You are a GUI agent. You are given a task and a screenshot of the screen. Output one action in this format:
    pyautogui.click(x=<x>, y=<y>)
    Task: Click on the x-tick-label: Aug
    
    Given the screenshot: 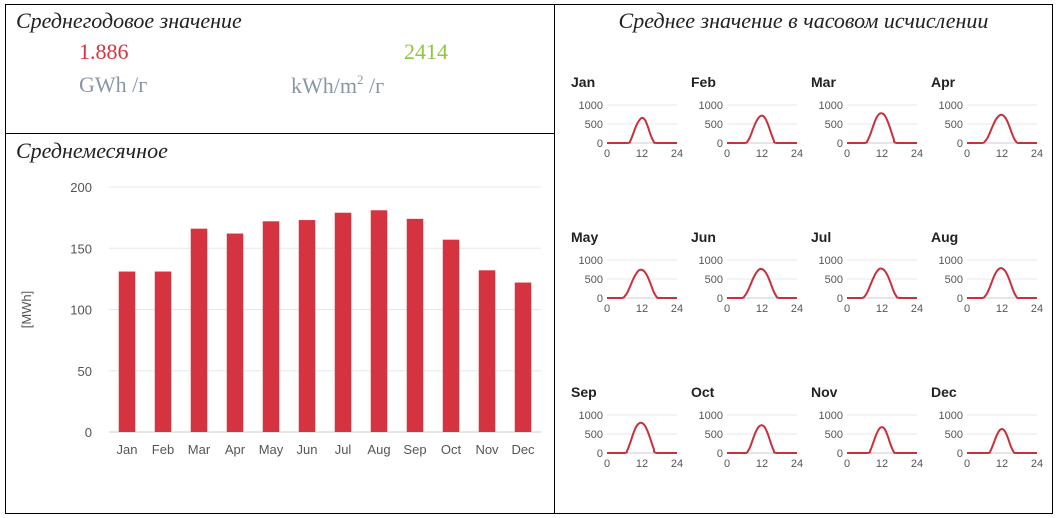 What is the action you would take?
    pyautogui.click(x=378, y=449)
    